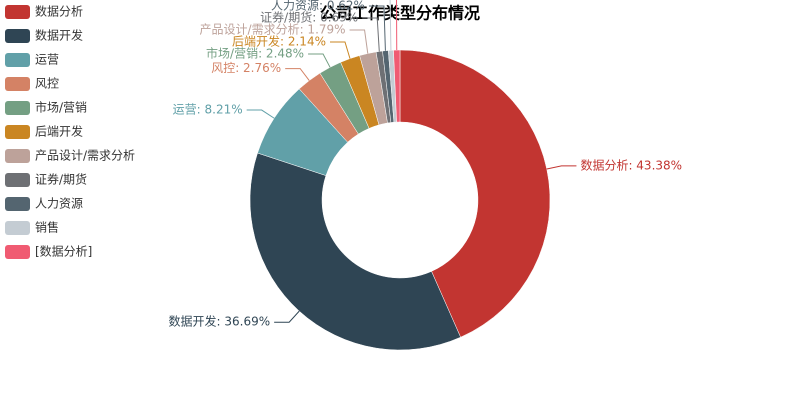 The height and width of the screenshot is (404, 800). Describe the element at coordinates (59, 11) in the screenshot. I see `legend-label: 数据分析` at that location.